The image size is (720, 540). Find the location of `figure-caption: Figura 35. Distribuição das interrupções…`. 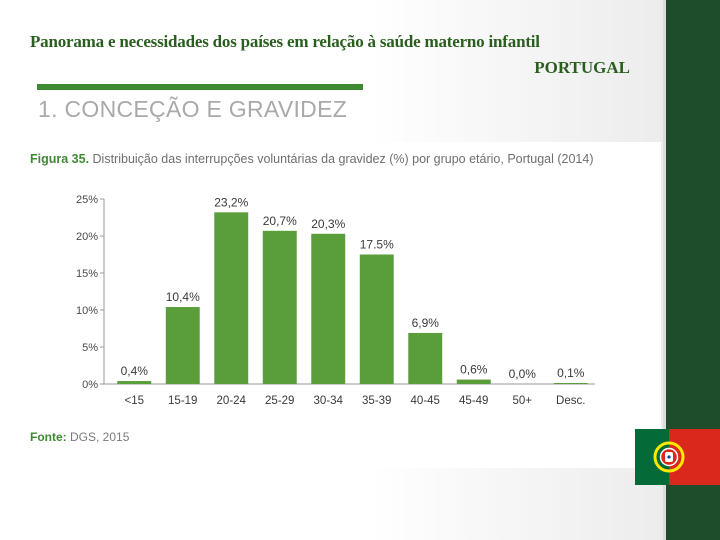

figure-caption: Figura 35. Distribuição das interrupções… is located at coordinates (311, 159).